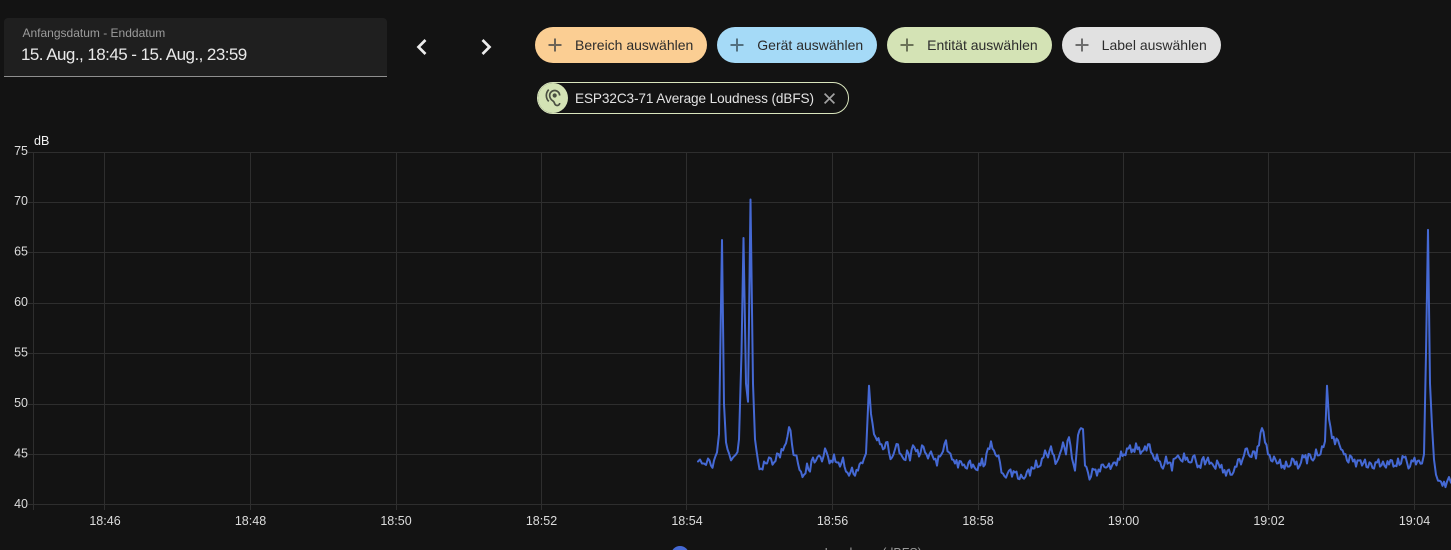 The image size is (1451, 550). Describe the element at coordinates (686, 521) in the screenshot. I see `svg-text: 18:54` at that location.